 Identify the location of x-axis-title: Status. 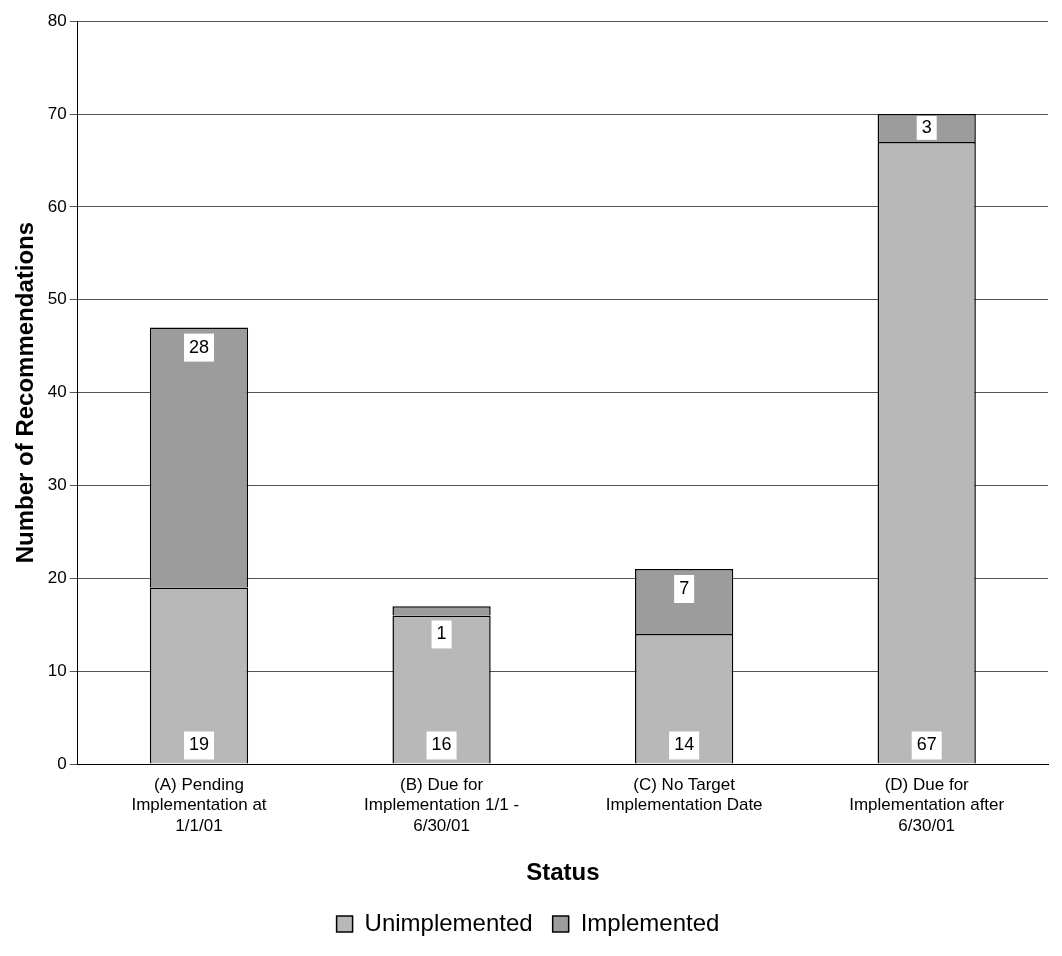
(563, 872).